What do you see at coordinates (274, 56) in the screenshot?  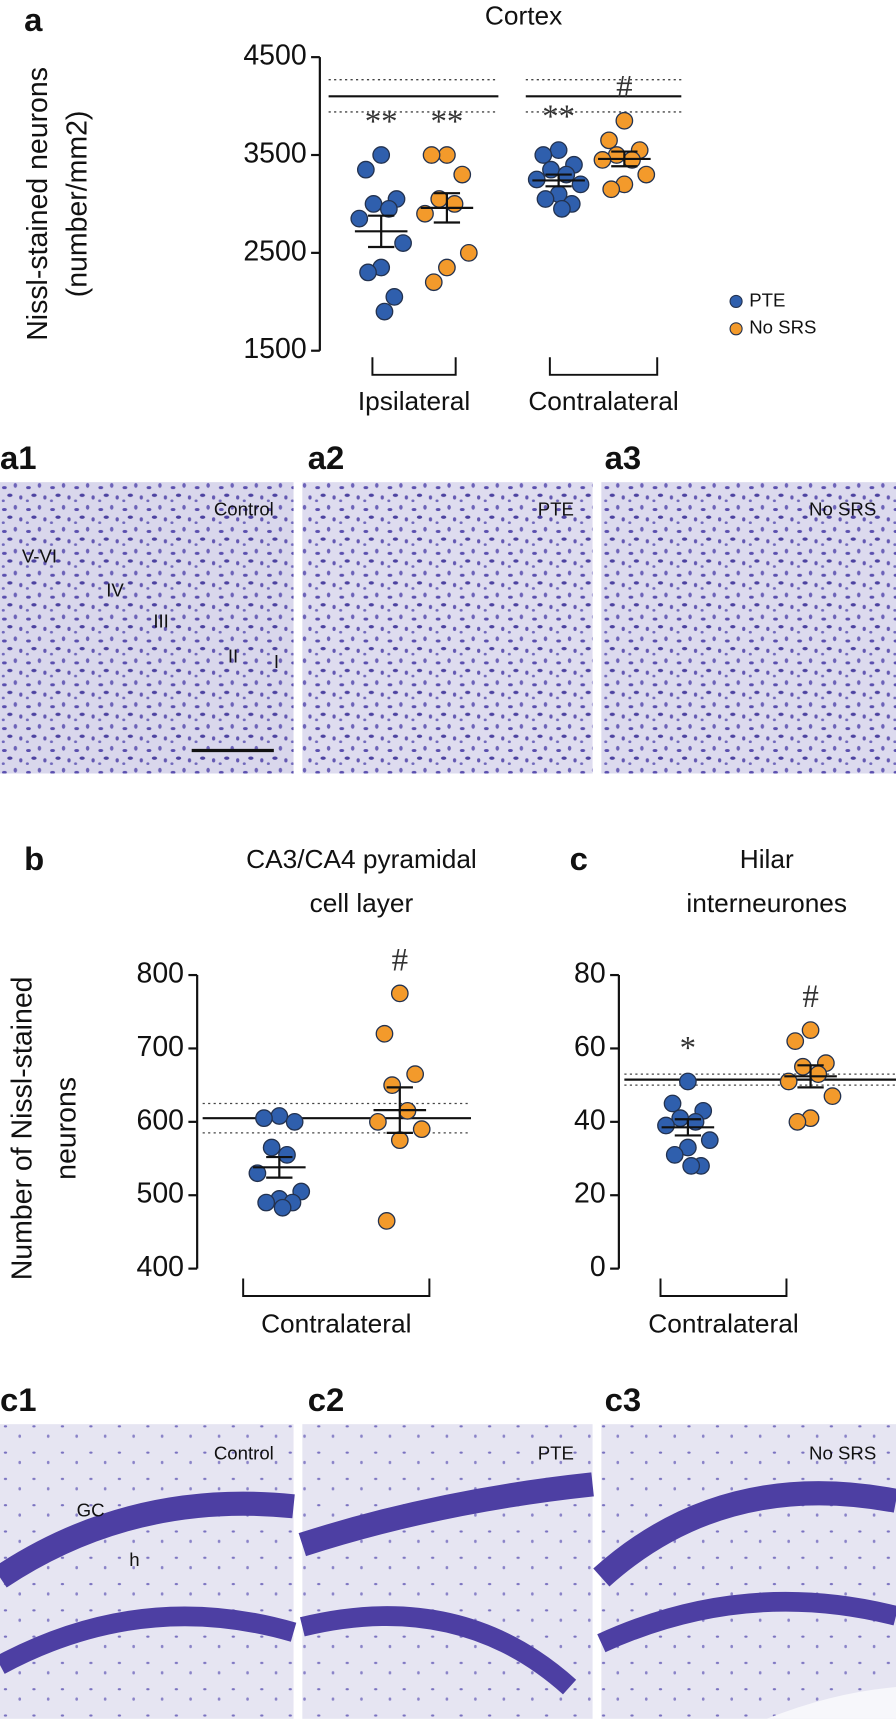 I see `y-tick-label: 4500` at bounding box center [274, 56].